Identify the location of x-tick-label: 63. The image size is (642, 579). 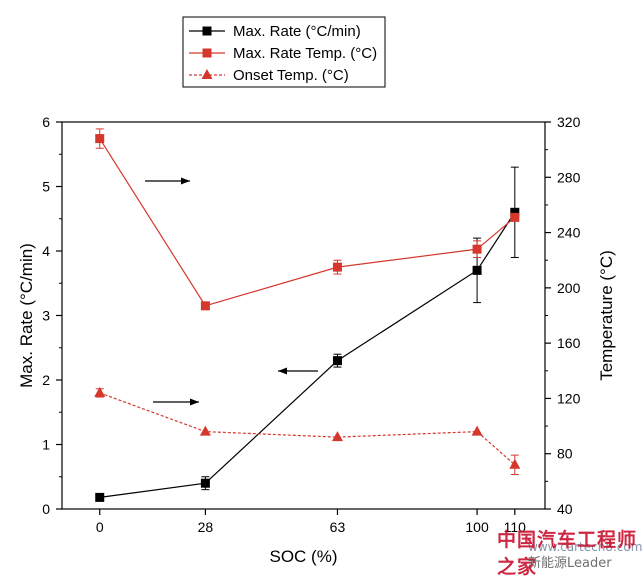
(338, 527).